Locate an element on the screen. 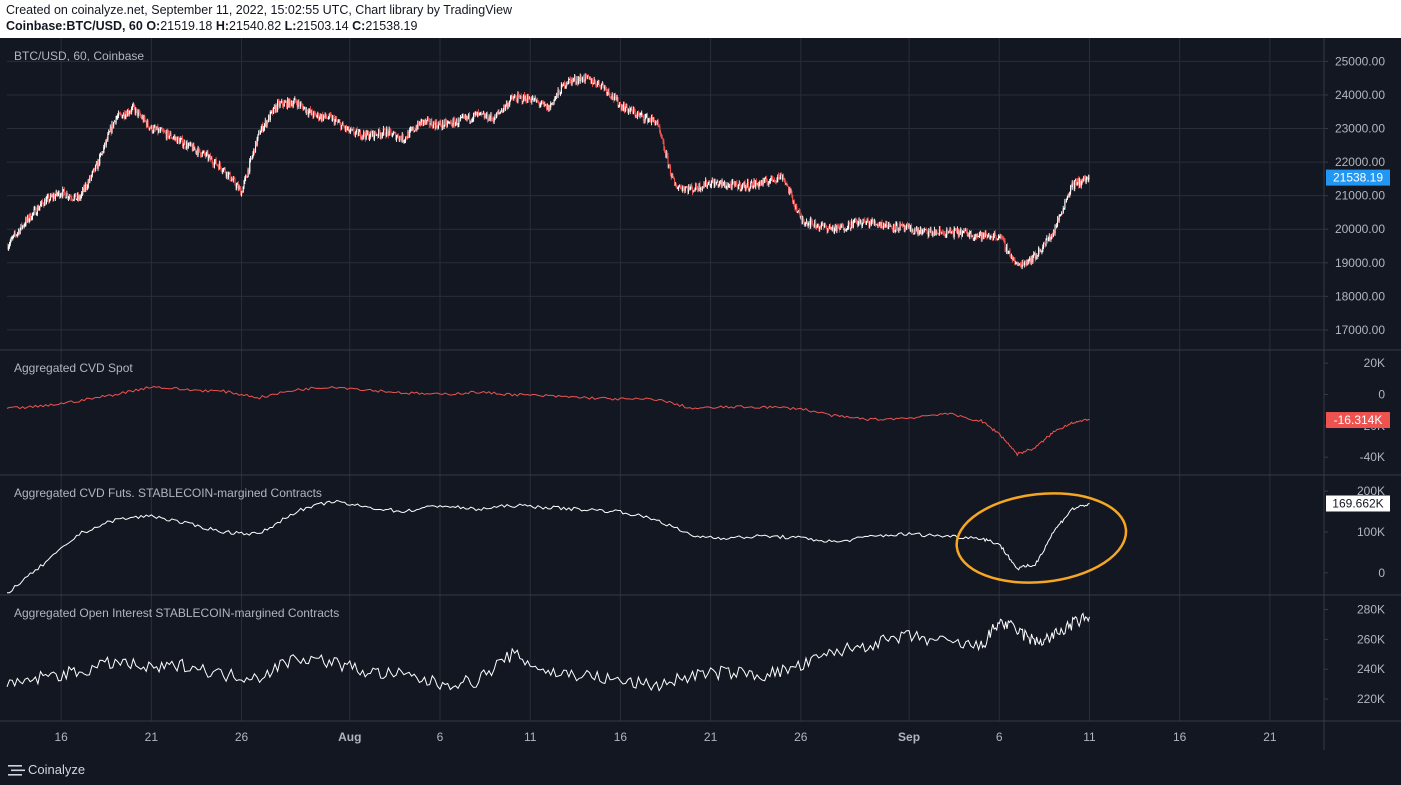 Image resolution: width=1401 pixels, height=785 pixels. brand-label: Coinalyze is located at coordinates (57, 769).